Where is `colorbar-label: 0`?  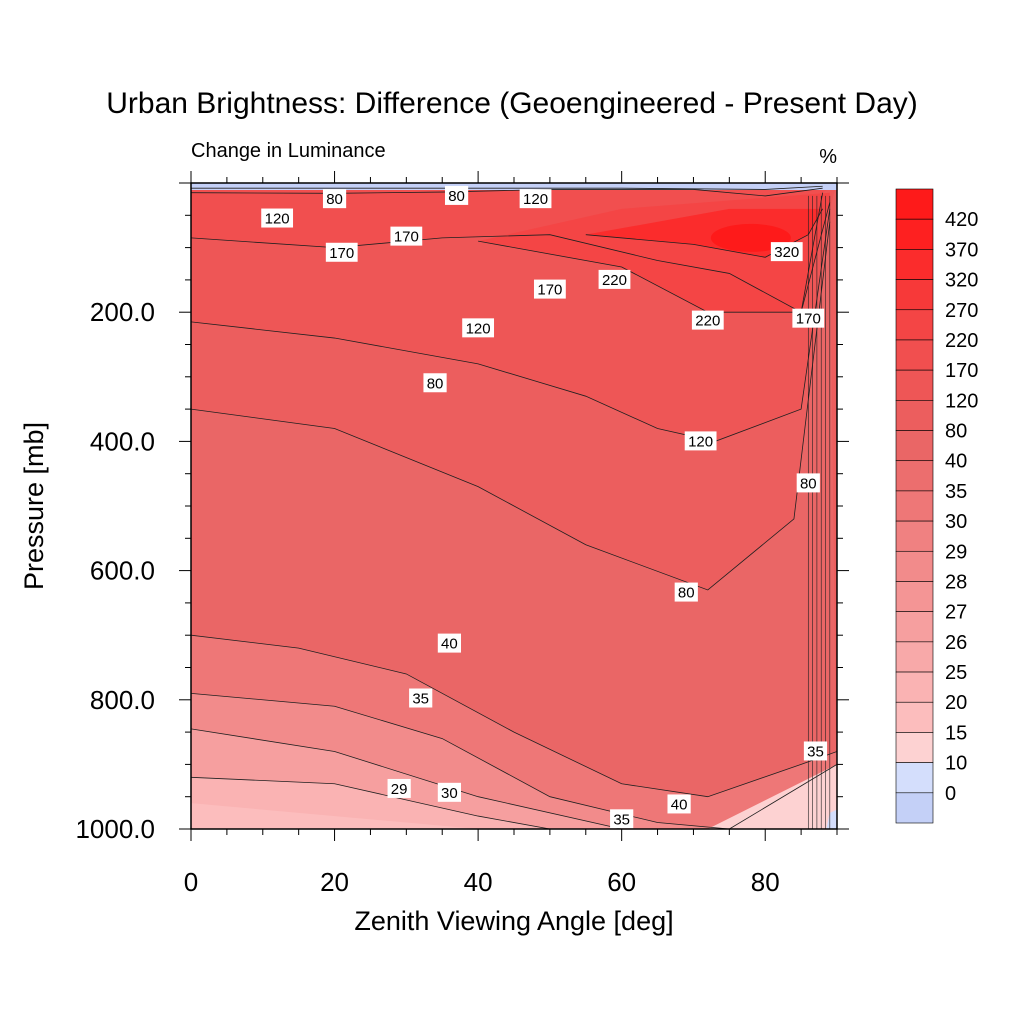 colorbar-label: 0 is located at coordinates (950, 794).